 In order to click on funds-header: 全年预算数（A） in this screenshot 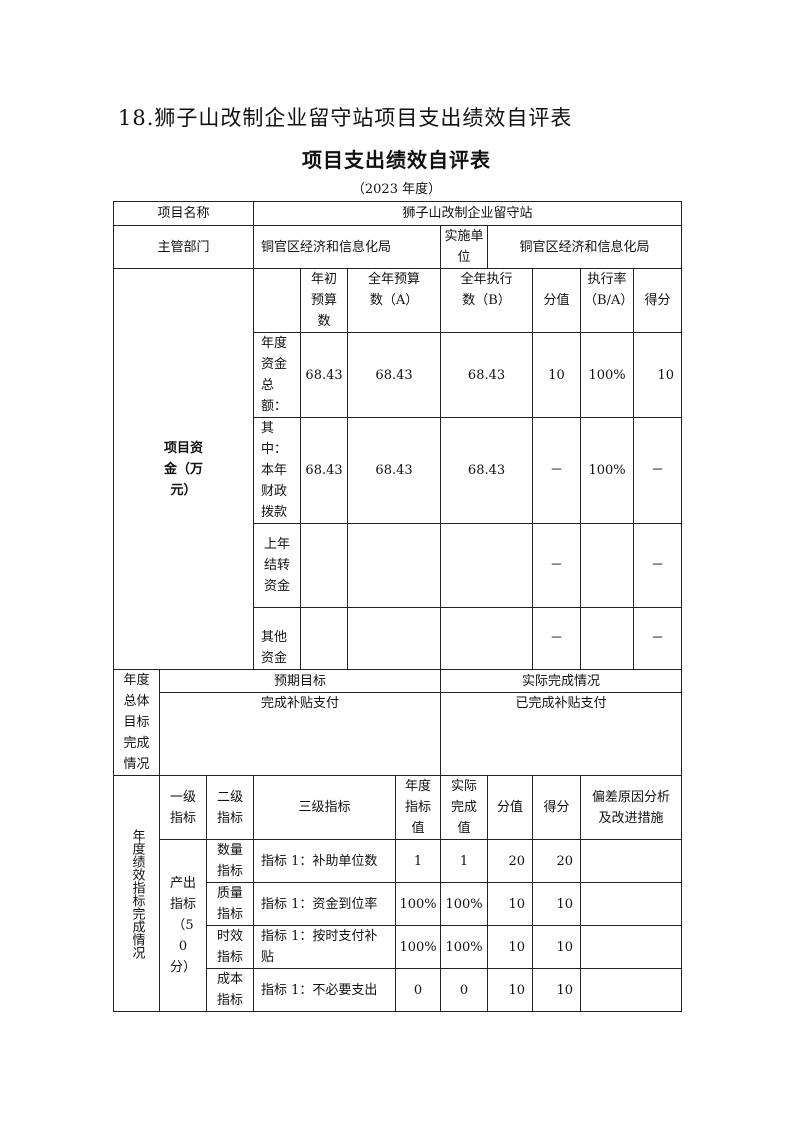, I will do `click(394, 300)`.